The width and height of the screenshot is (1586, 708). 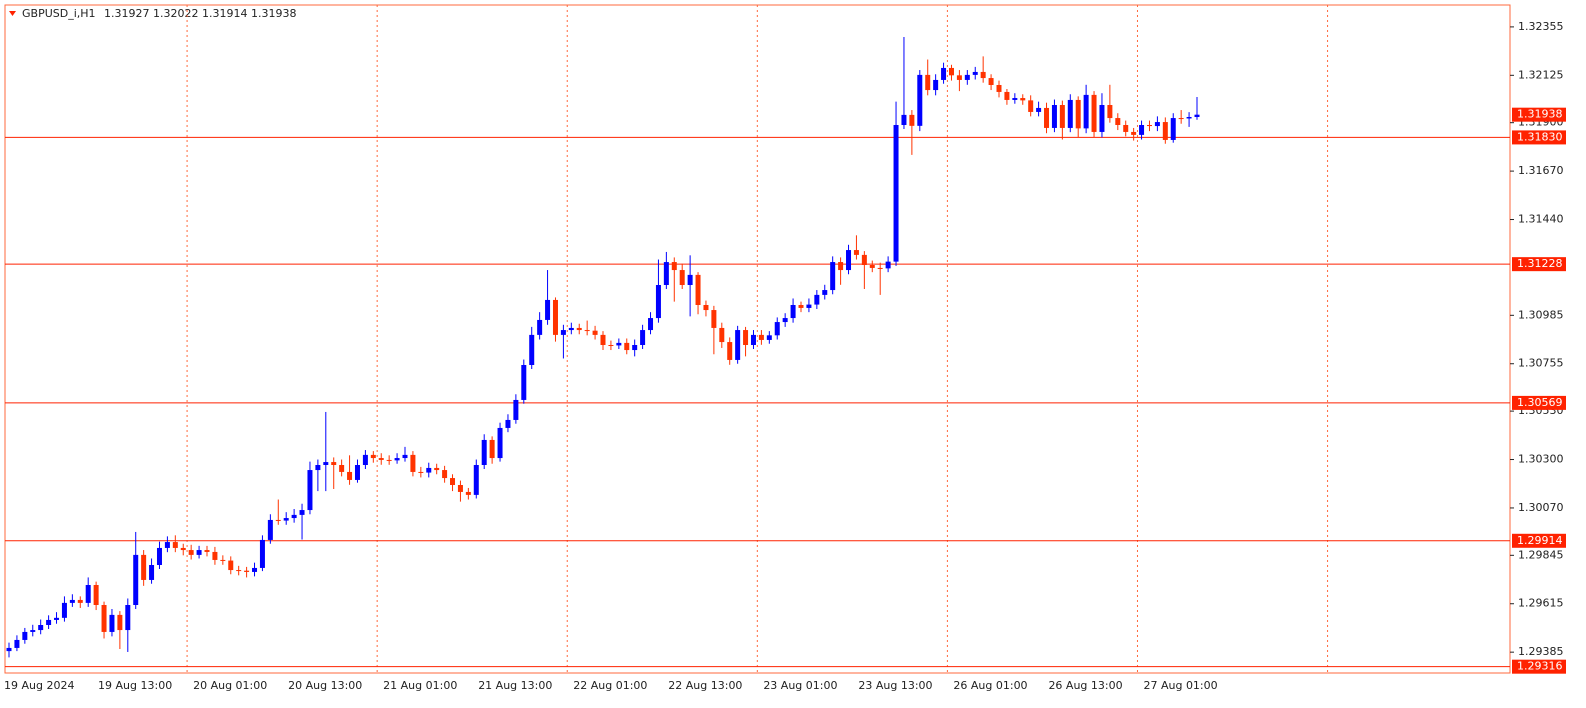 I want to click on level-label-bg, so click(x=1539, y=402).